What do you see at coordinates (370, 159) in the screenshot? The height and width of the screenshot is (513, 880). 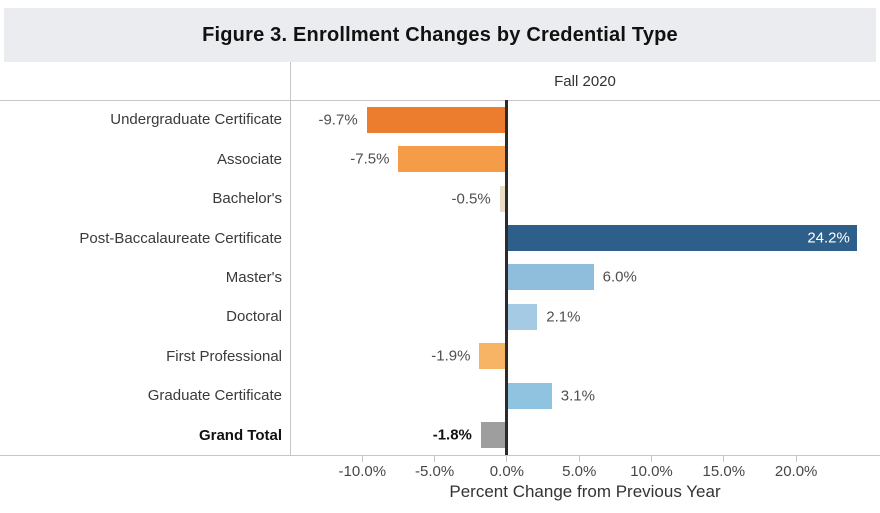 I see `value-label-associate: -7.5%` at bounding box center [370, 159].